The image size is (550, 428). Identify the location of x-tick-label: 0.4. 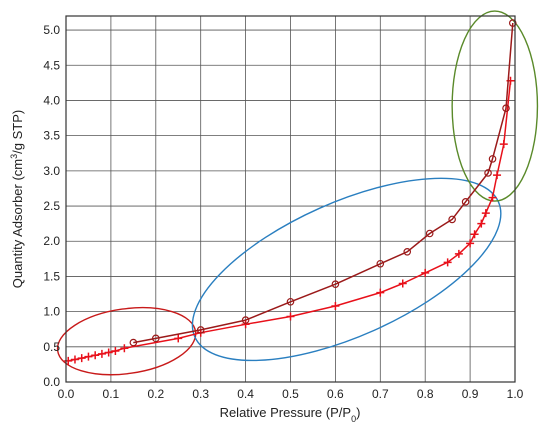
(245, 394).